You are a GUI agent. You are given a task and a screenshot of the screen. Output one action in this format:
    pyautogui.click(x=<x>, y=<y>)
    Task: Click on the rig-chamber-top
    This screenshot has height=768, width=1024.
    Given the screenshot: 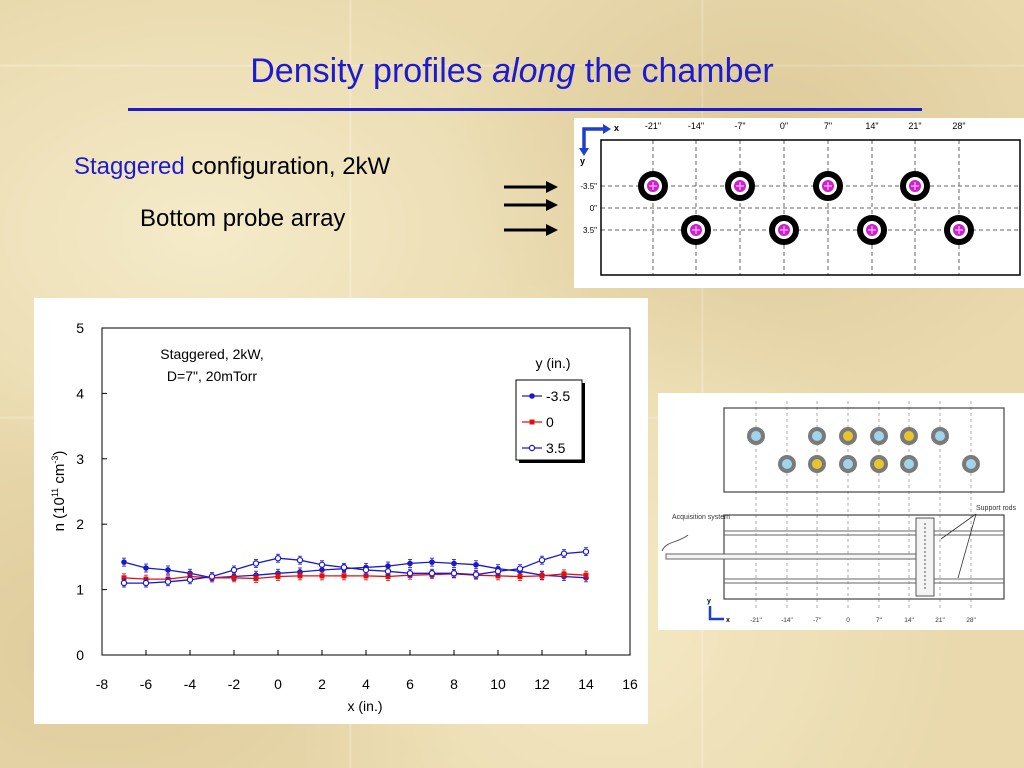 What is the action you would take?
    pyautogui.click(x=864, y=450)
    